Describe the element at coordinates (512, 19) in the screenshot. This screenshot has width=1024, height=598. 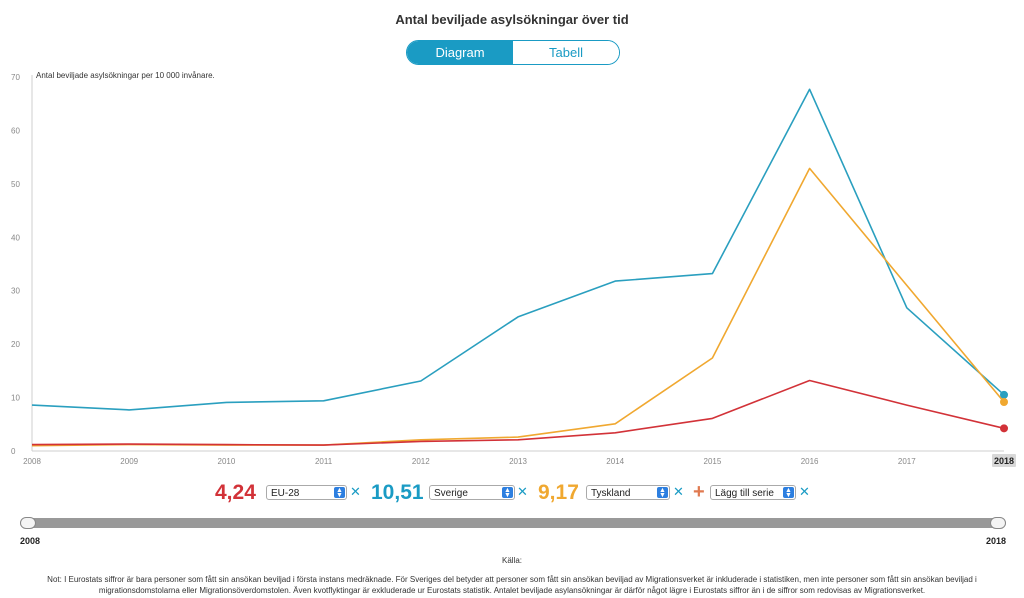
I see `chart-title: Antal beviljade asylsökningar över tid` at that location.